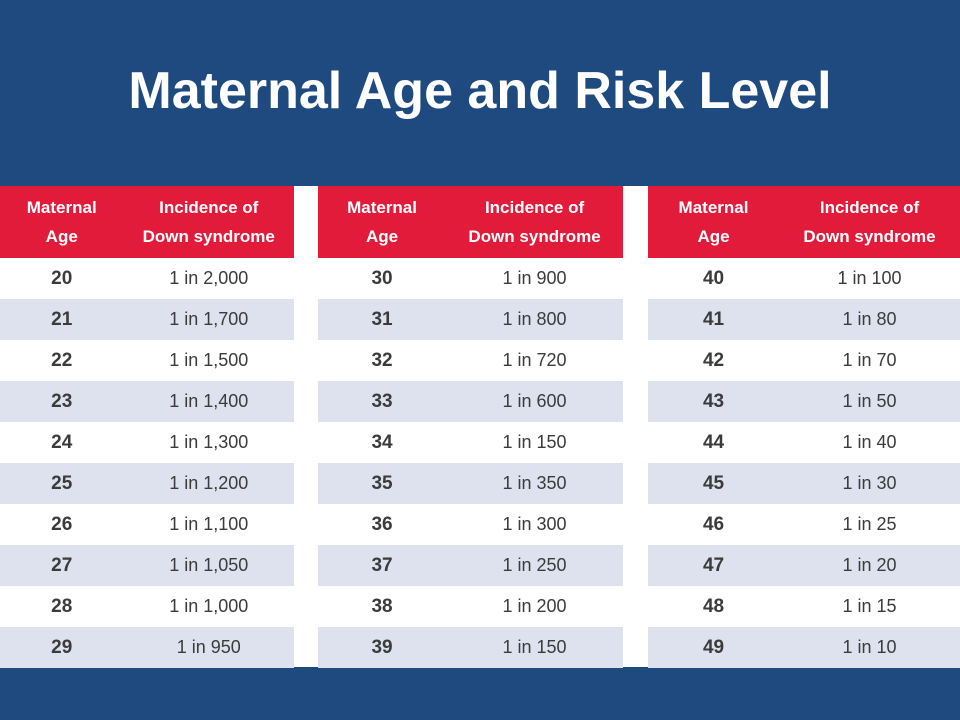 The image size is (960, 720). I want to click on table-row: 42 1 in 70, so click(804, 360).